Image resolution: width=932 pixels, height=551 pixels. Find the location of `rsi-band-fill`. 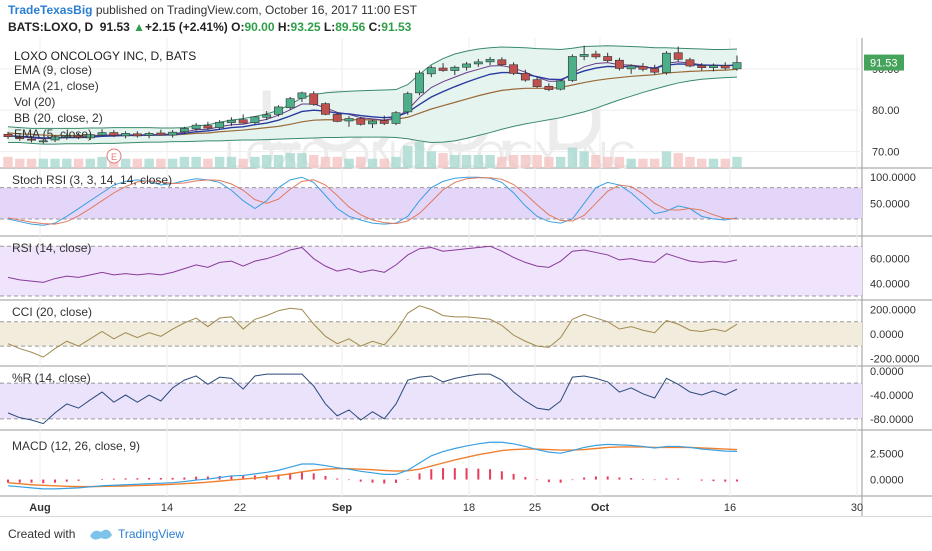

rsi-band-fill is located at coordinates (431, 271).